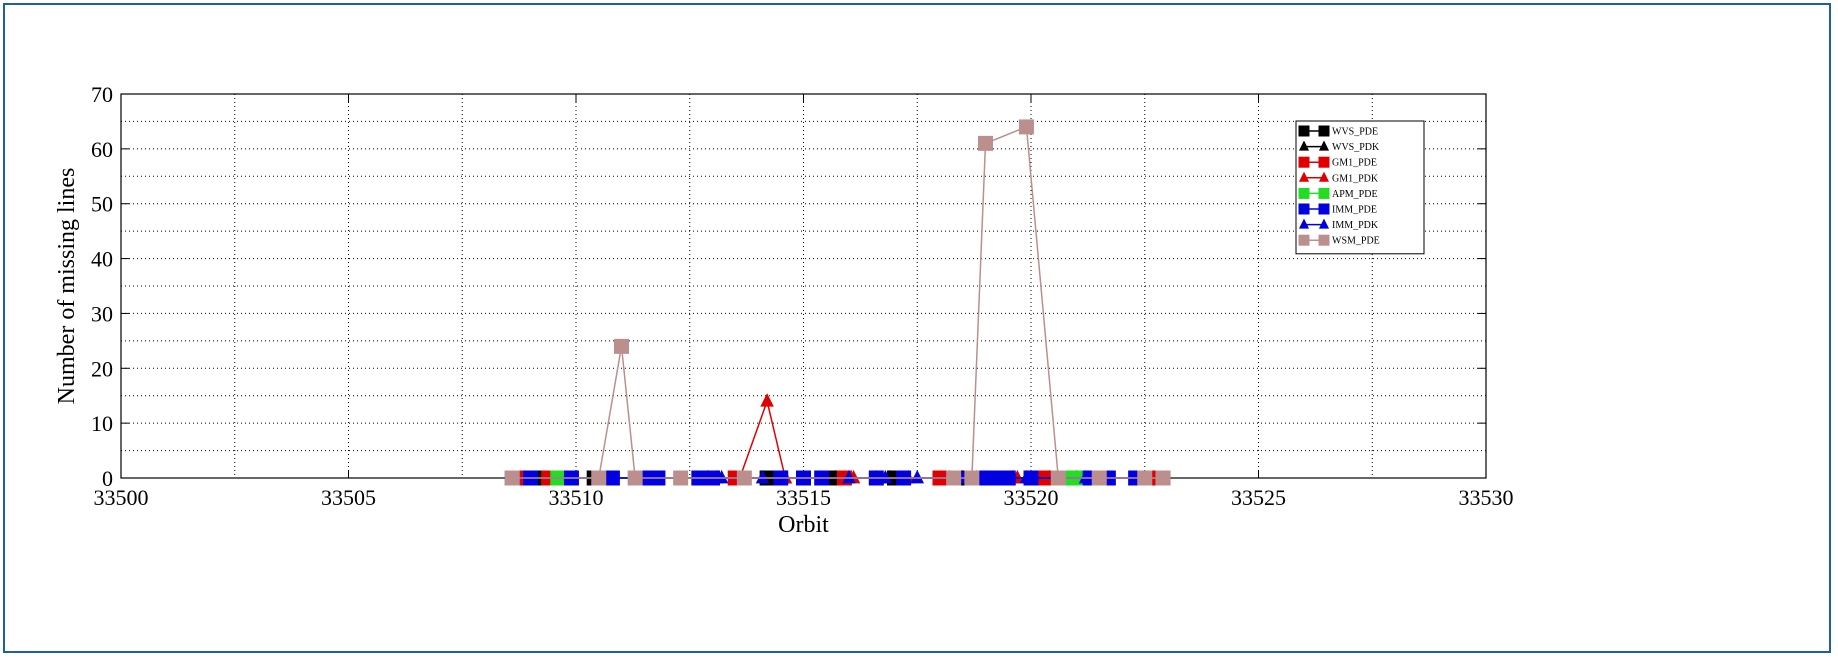 The height and width of the screenshot is (659, 1838). Describe the element at coordinates (803, 525) in the screenshot. I see `x-axis-title: Orbit` at that location.